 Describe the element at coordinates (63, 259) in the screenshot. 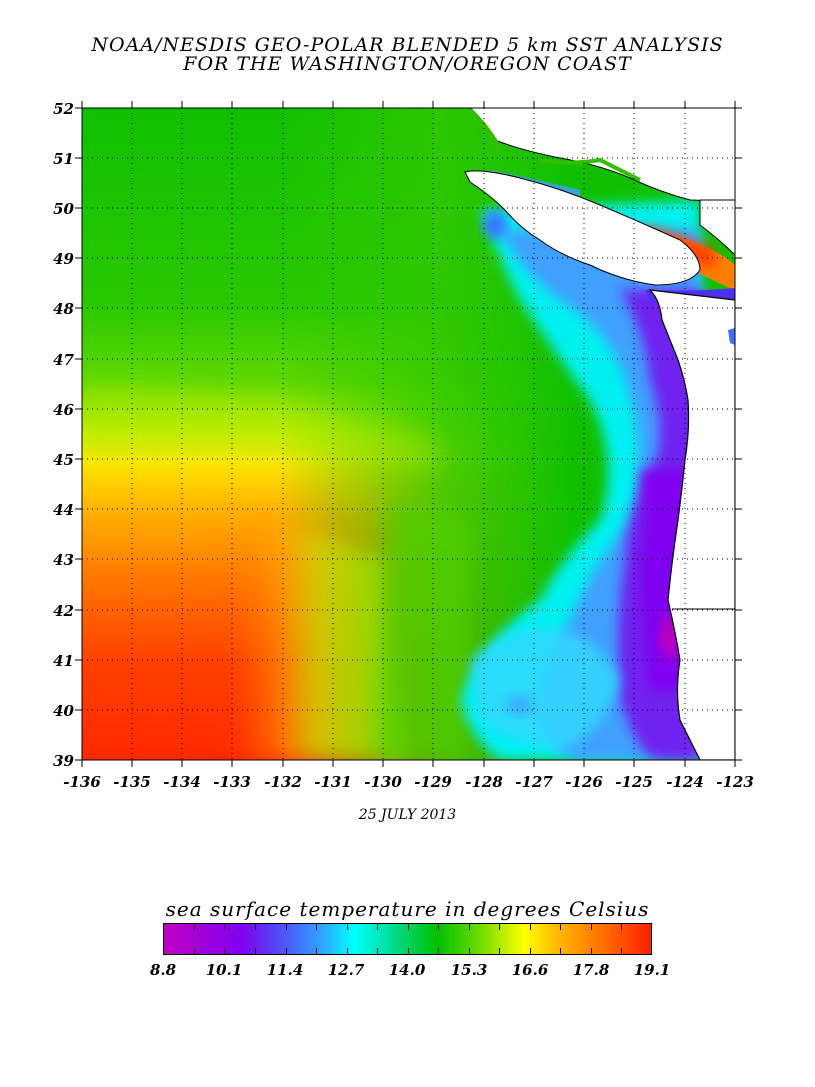

I see `y-tick-label: 49` at that location.